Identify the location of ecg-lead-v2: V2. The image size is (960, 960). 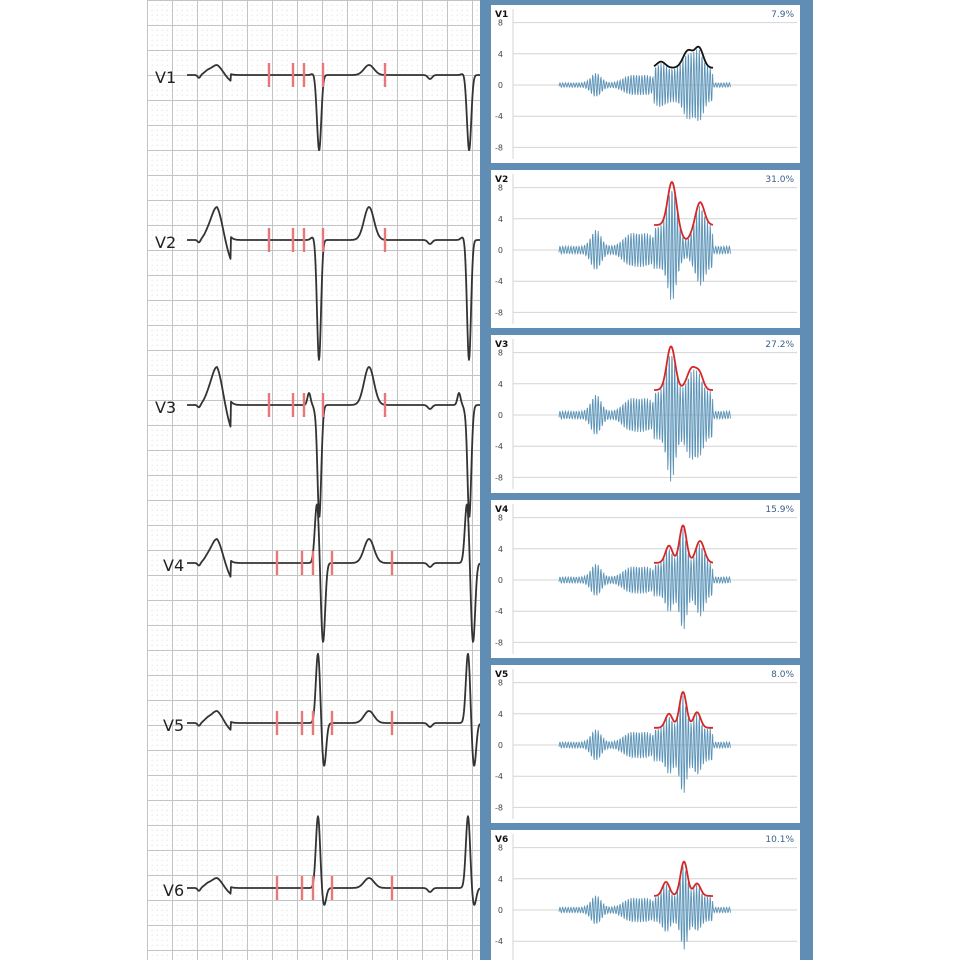
(317, 283).